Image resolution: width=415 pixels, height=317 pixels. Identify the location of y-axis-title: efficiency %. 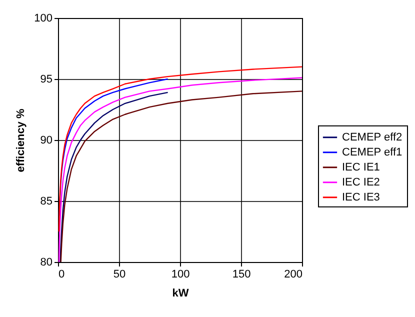
(21, 140).